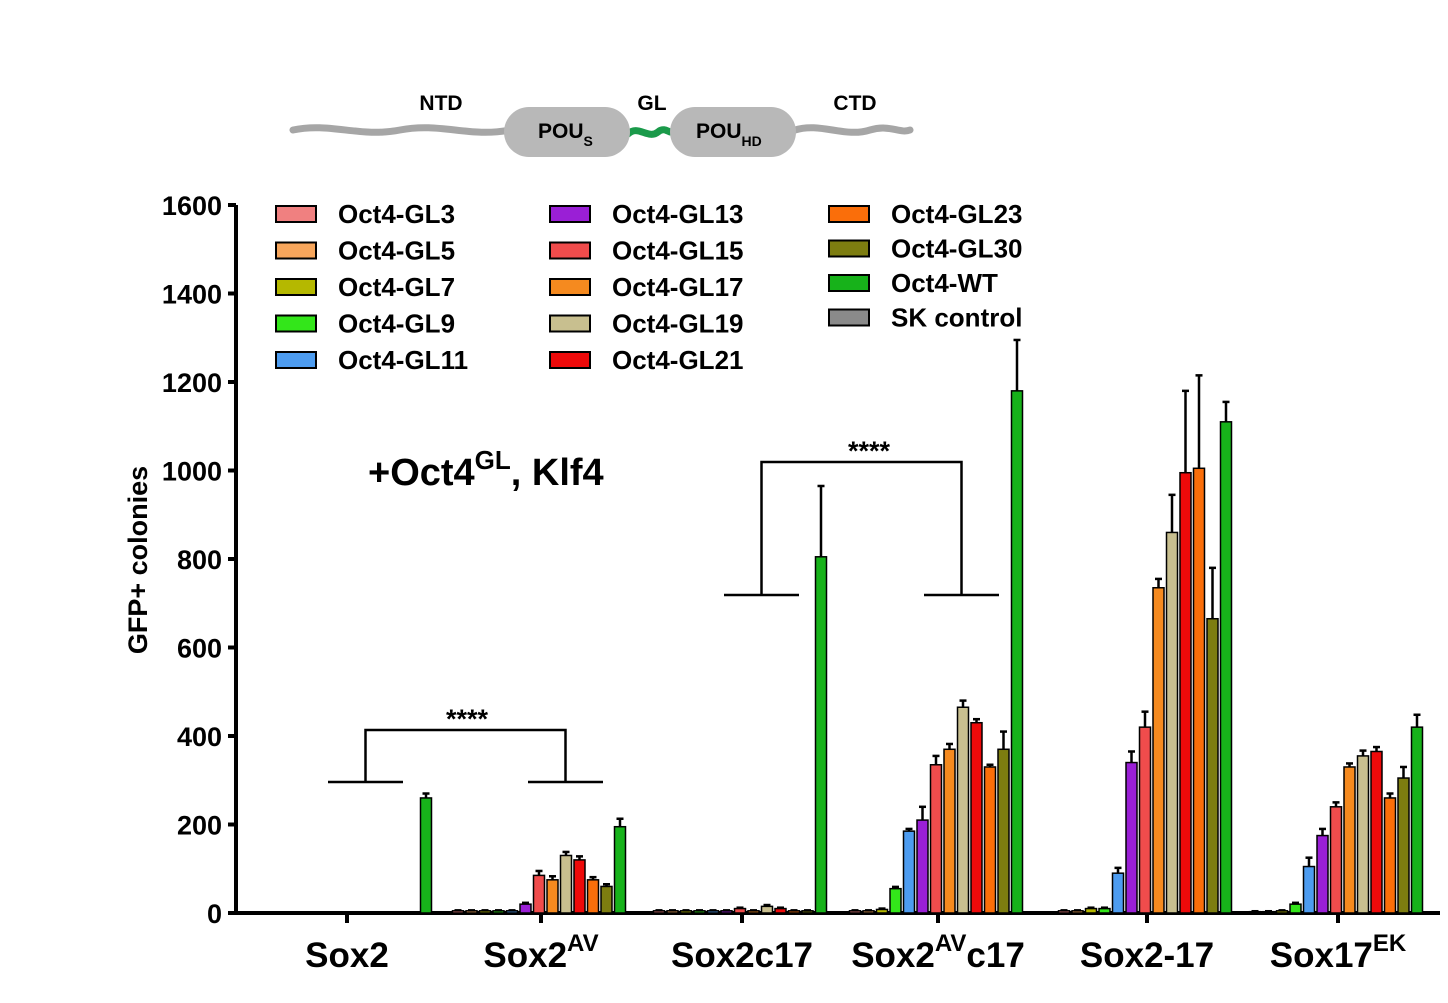 This screenshot has width=1448, height=1003. I want to click on pous-domain, so click(567, 132).